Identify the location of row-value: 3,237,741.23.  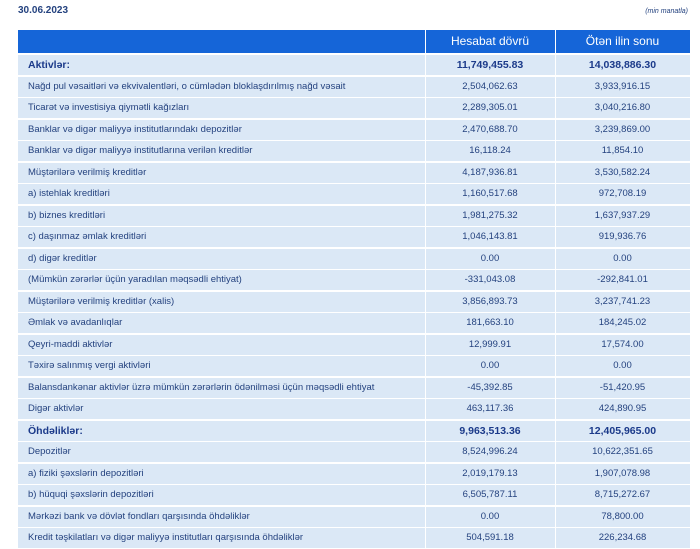
(622, 301).